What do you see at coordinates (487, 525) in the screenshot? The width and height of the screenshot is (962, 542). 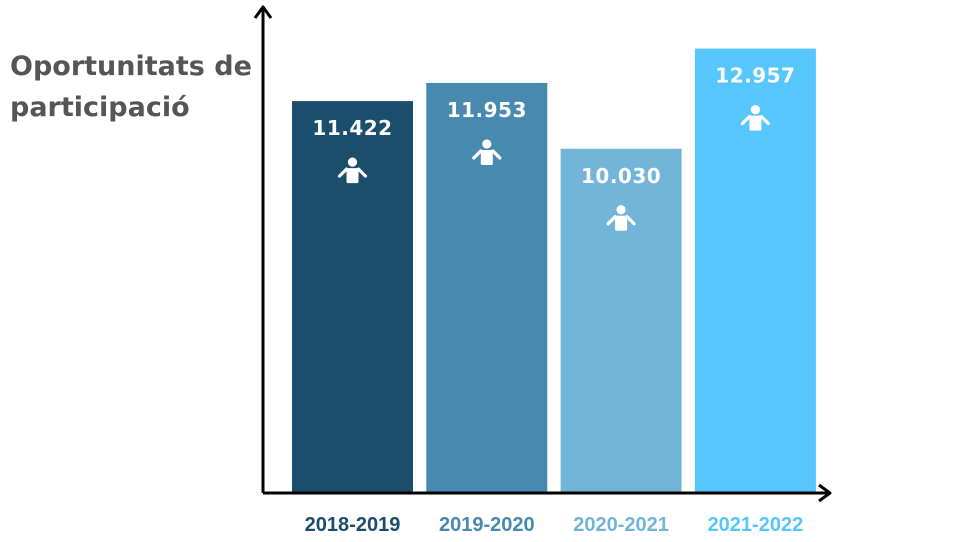 I see `x-tick-label: 2019-2020` at bounding box center [487, 525].